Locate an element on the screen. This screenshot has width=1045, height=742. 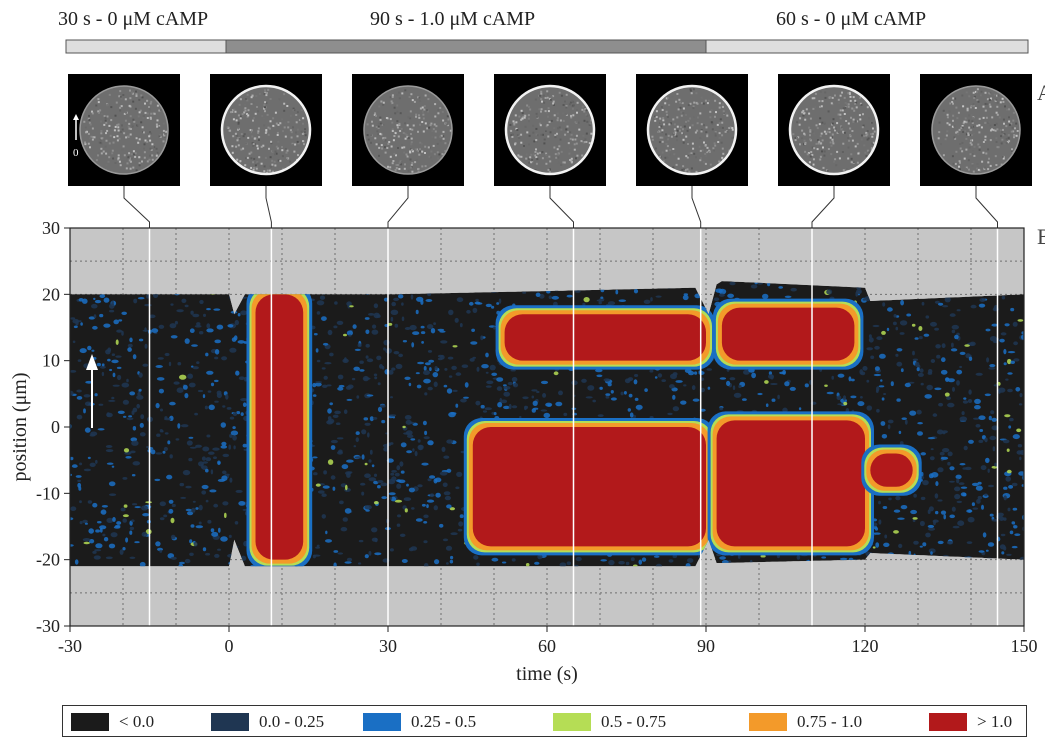
direction-arrow-icon is located at coordinates (92, 391).